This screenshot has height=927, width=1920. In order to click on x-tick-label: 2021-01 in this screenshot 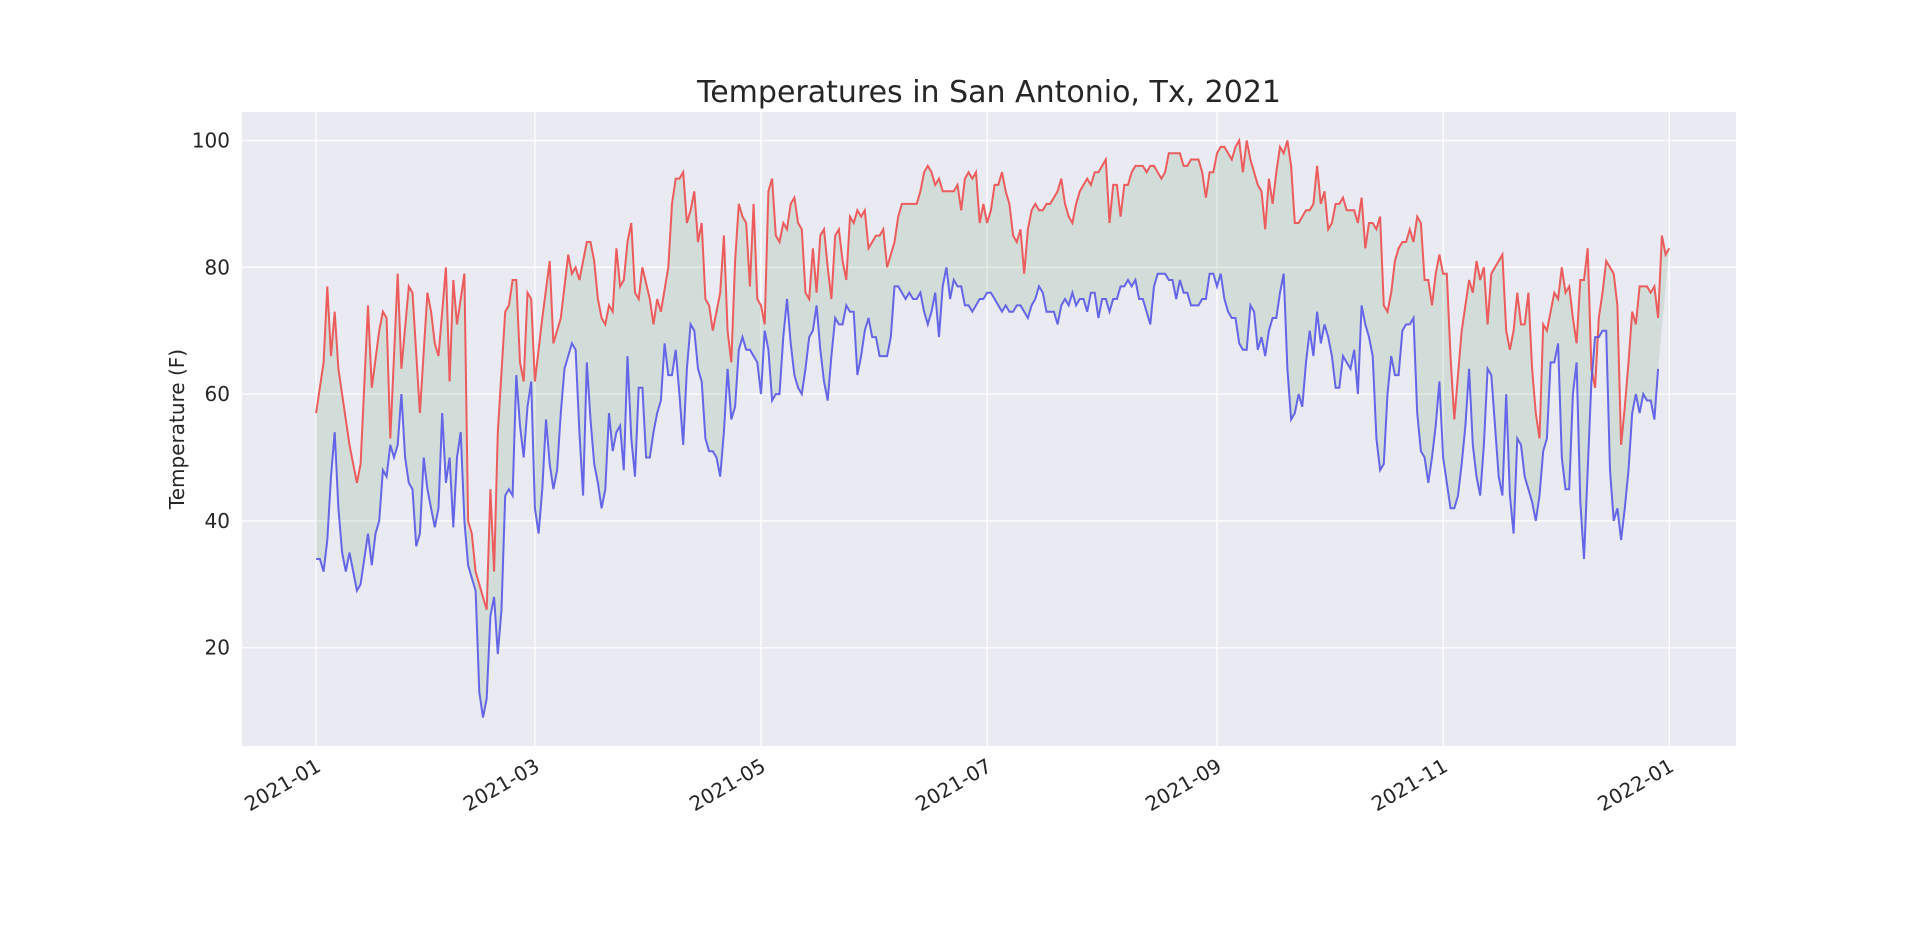, I will do `click(282, 785)`.